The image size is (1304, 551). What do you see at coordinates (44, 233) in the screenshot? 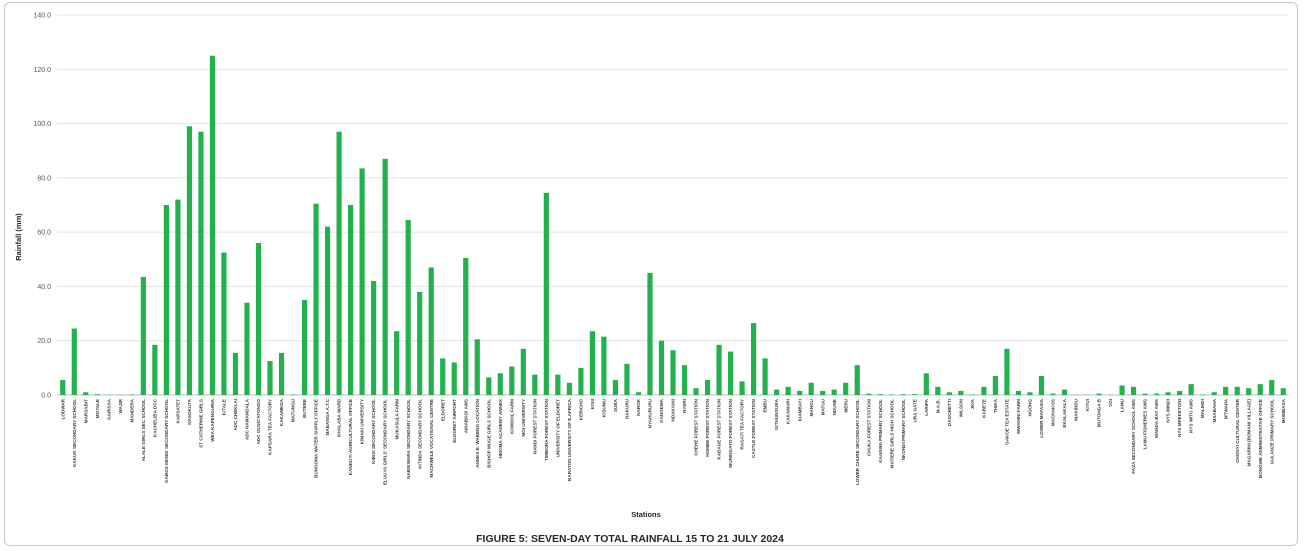
I see `y-tick-label: 60.0` at bounding box center [44, 233].